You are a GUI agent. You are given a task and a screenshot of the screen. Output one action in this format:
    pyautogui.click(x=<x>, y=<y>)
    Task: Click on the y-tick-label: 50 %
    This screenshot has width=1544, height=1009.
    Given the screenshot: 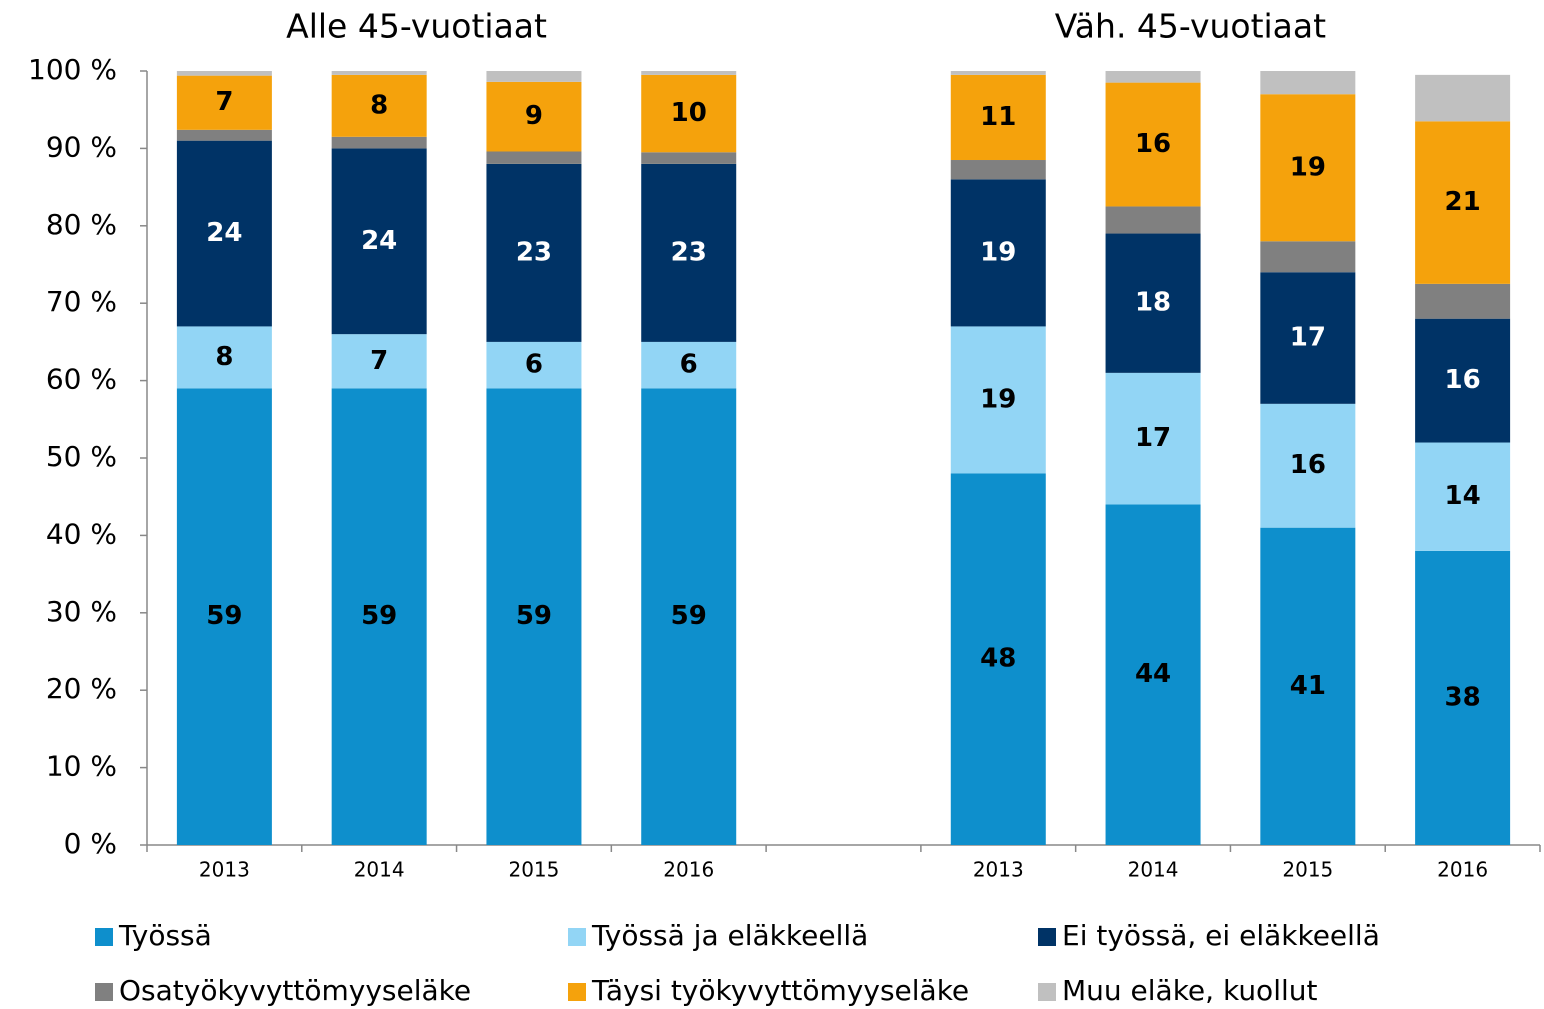 What is the action you would take?
    pyautogui.click(x=81, y=456)
    